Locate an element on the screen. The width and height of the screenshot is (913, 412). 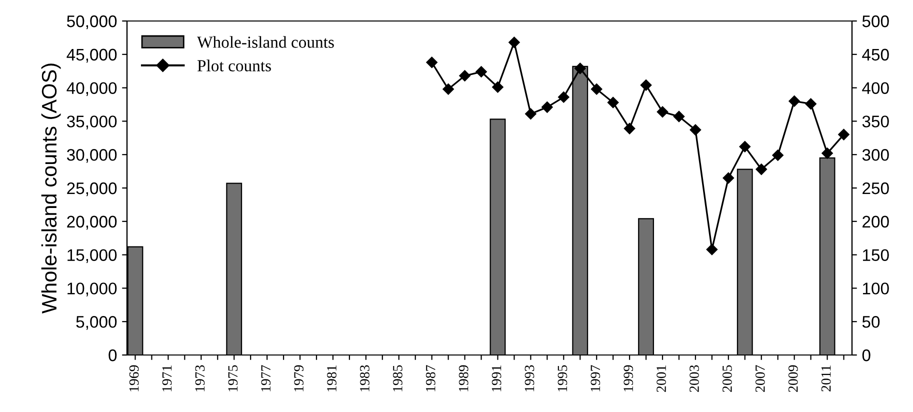
y2-tick-label: 200 is located at coordinates (875, 222).